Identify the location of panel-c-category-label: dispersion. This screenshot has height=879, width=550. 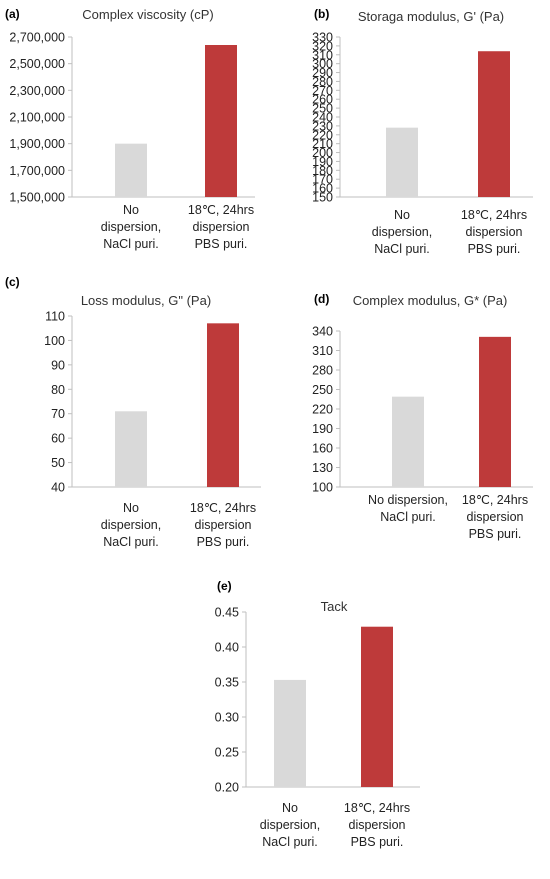
(223, 525).